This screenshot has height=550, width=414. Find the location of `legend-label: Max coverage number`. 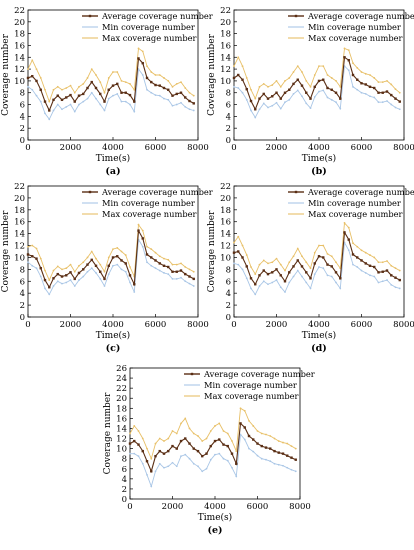

legend-label: Max coverage number is located at coordinates (149, 38).